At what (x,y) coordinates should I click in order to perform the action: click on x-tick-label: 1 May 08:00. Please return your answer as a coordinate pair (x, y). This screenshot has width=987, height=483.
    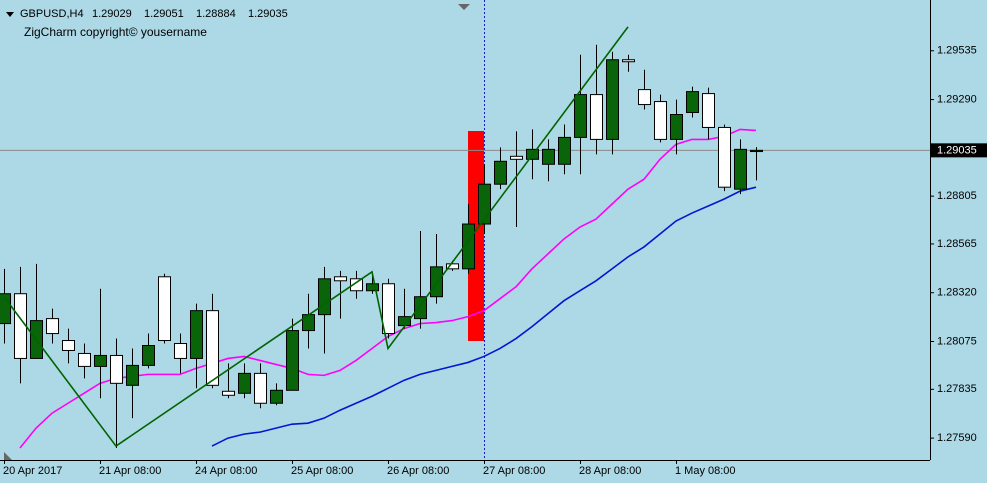
    Looking at the image, I should click on (705, 471).